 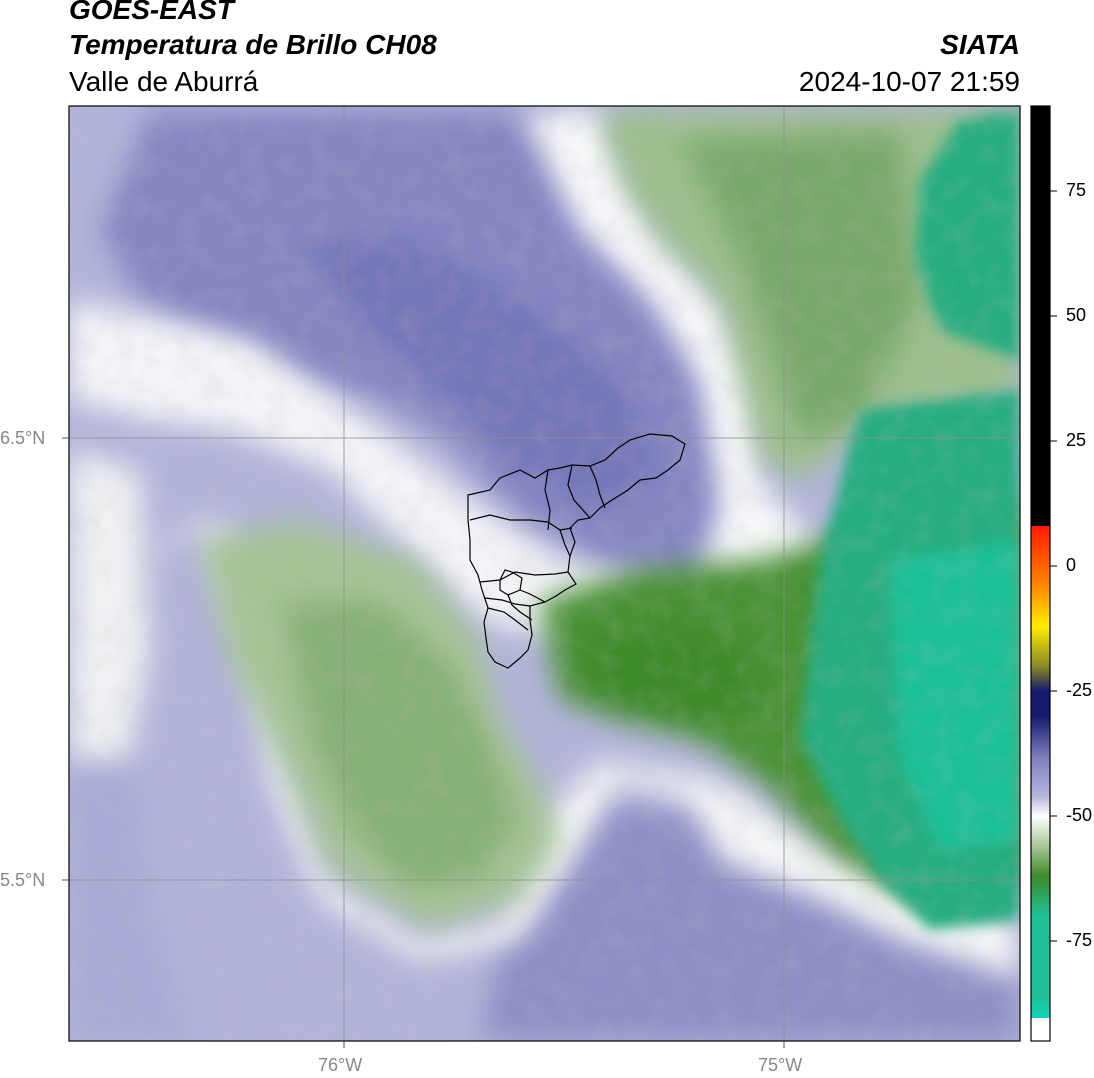 I want to click on colorbar-tick-label: 75, so click(x=1076, y=190).